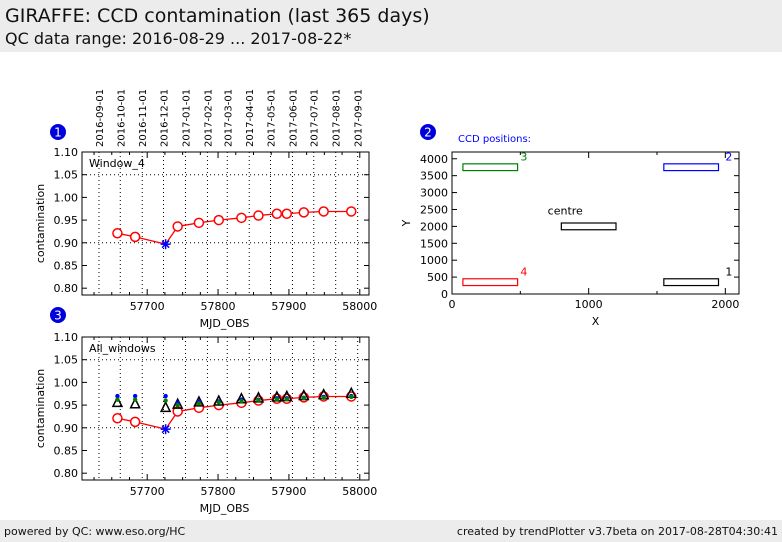  Describe the element at coordinates (225, 323) in the screenshot. I see `panel1-xlabel: MJD_OBS` at that location.